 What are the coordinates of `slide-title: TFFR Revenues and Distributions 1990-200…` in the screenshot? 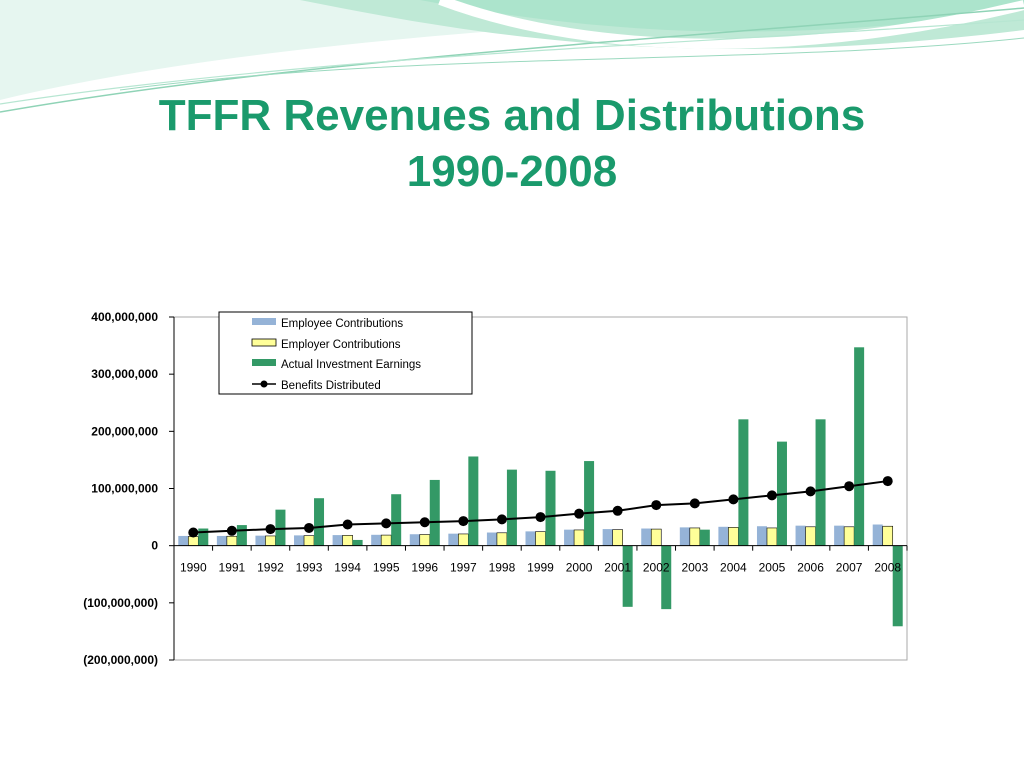 It's located at (512, 144).